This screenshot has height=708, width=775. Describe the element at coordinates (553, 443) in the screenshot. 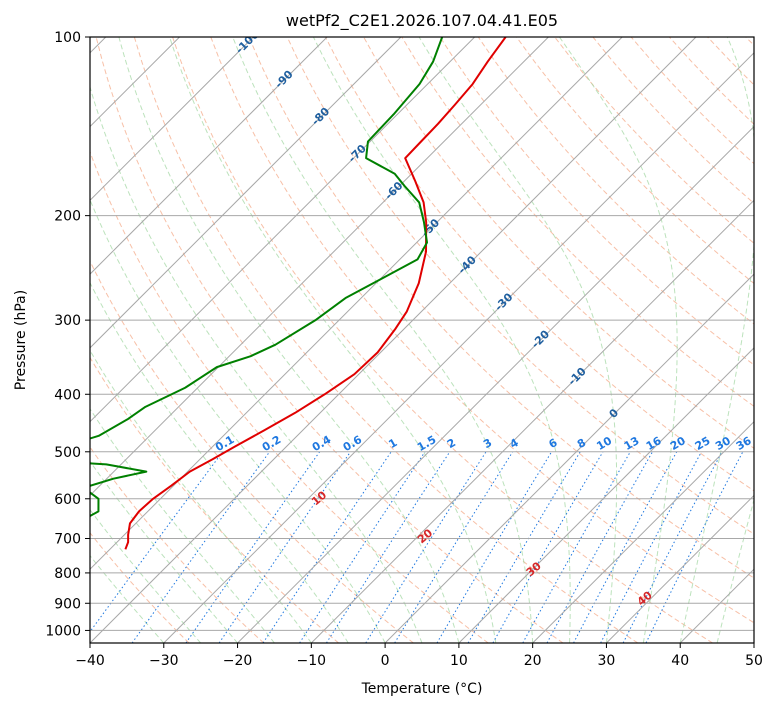

I see `mixing-ratio-label: 6` at that location.